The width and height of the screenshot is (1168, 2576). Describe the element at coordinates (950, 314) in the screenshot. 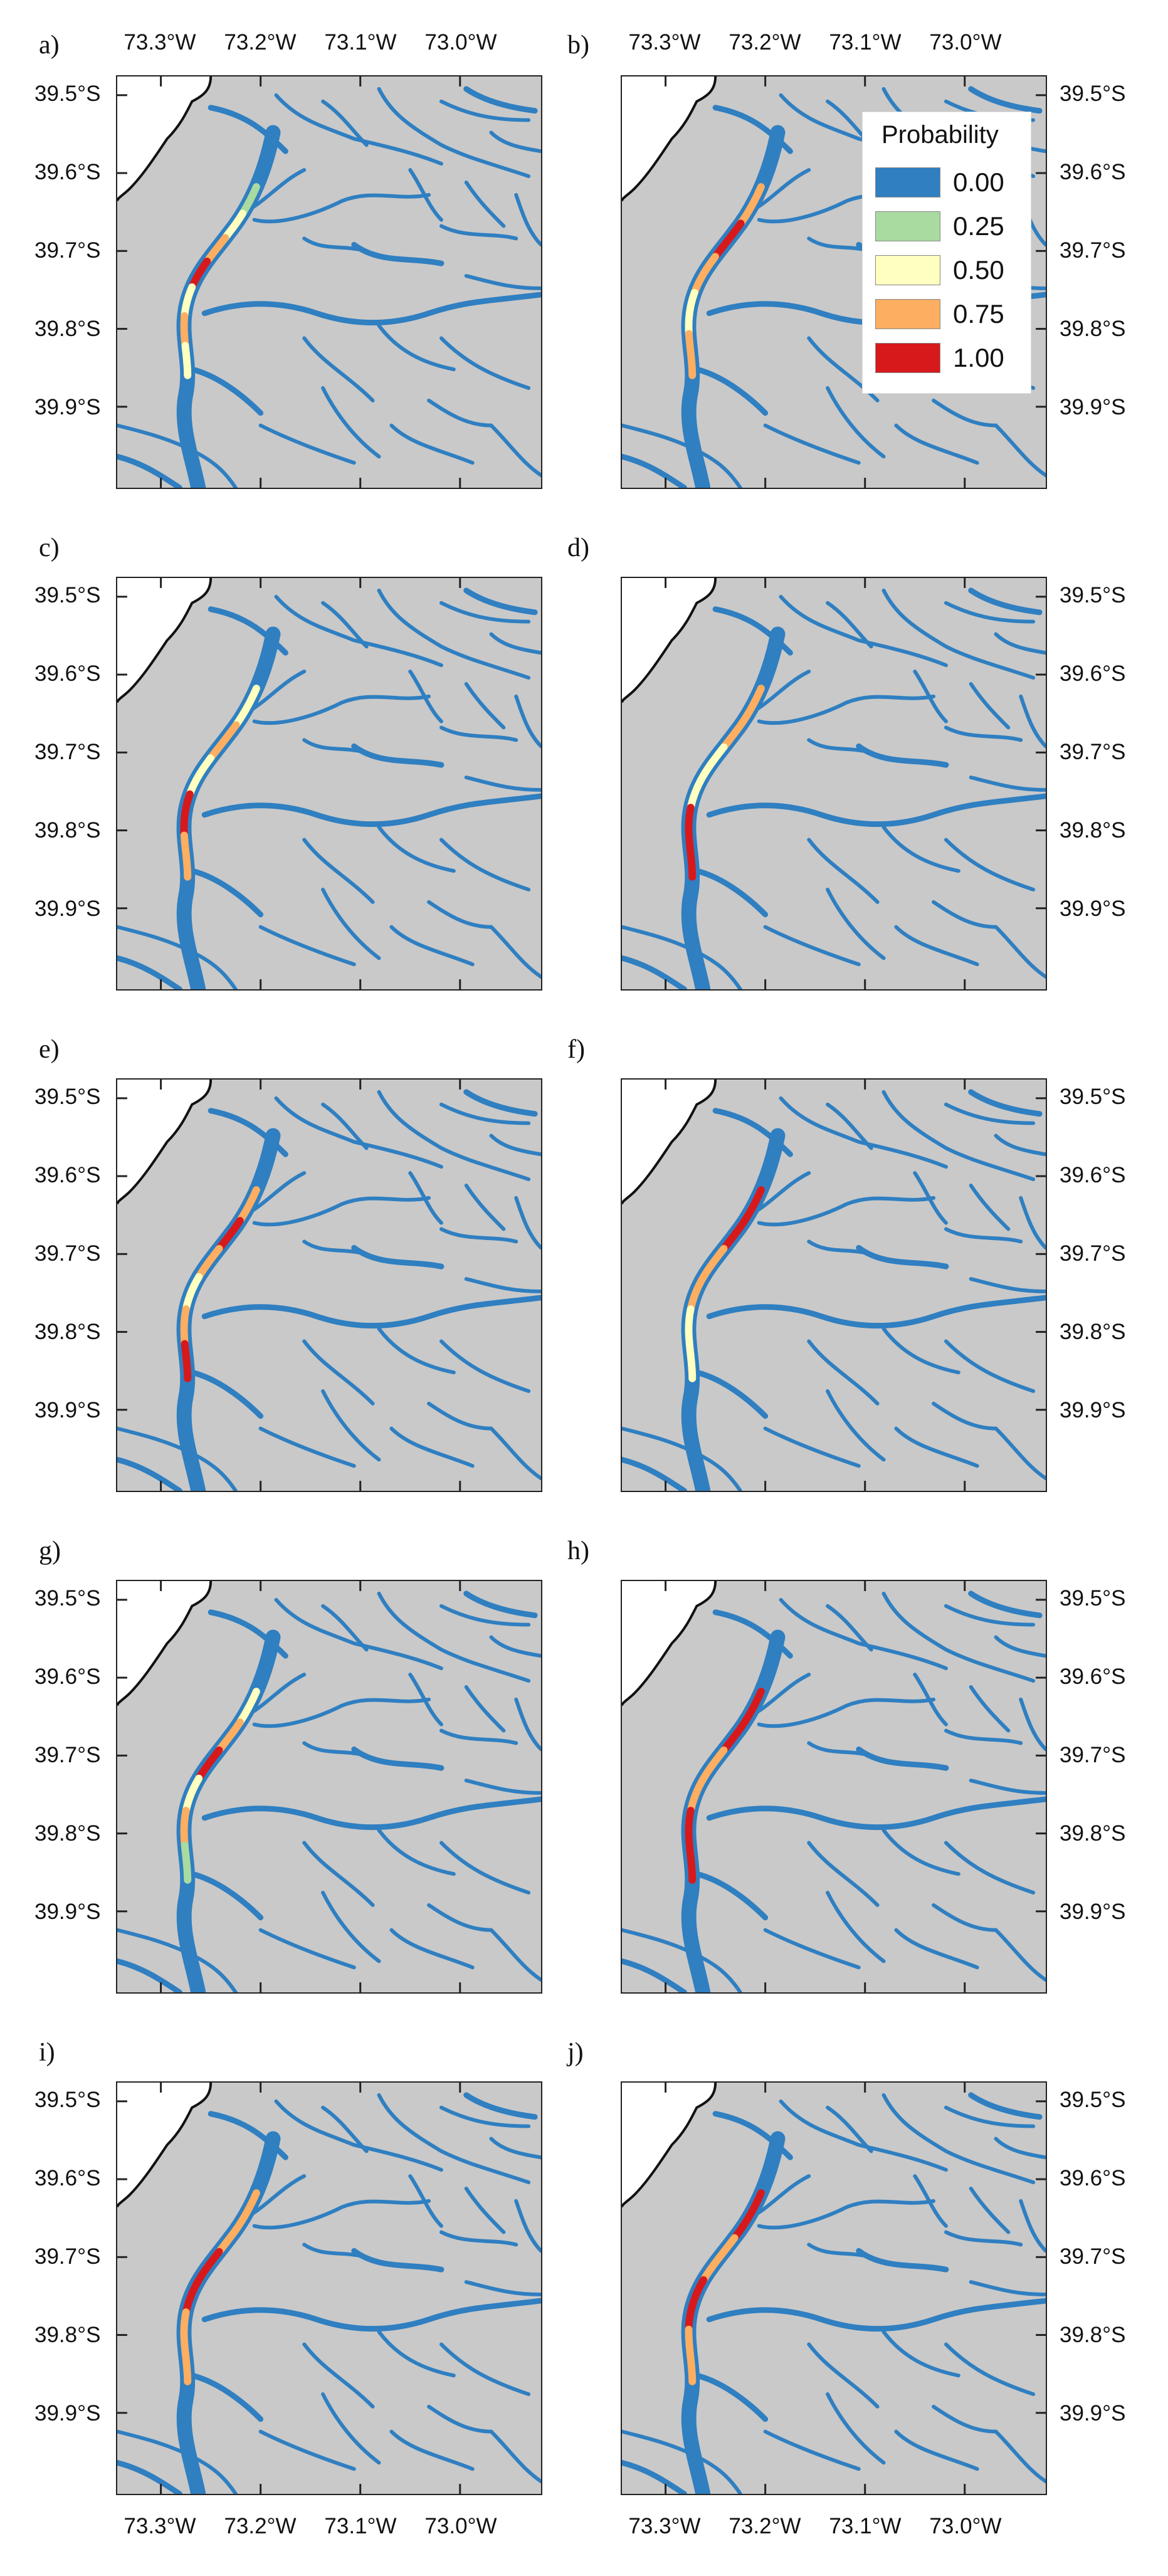

I see `legend-entry-0-75: 0.75` at that location.